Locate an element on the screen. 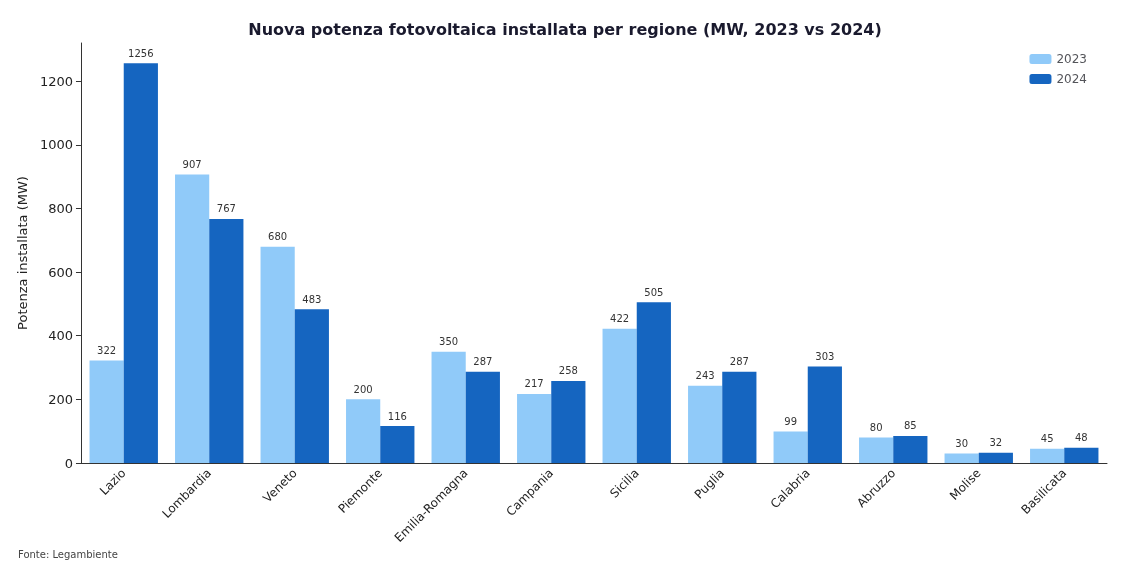  data-label: 217 is located at coordinates (534, 384).